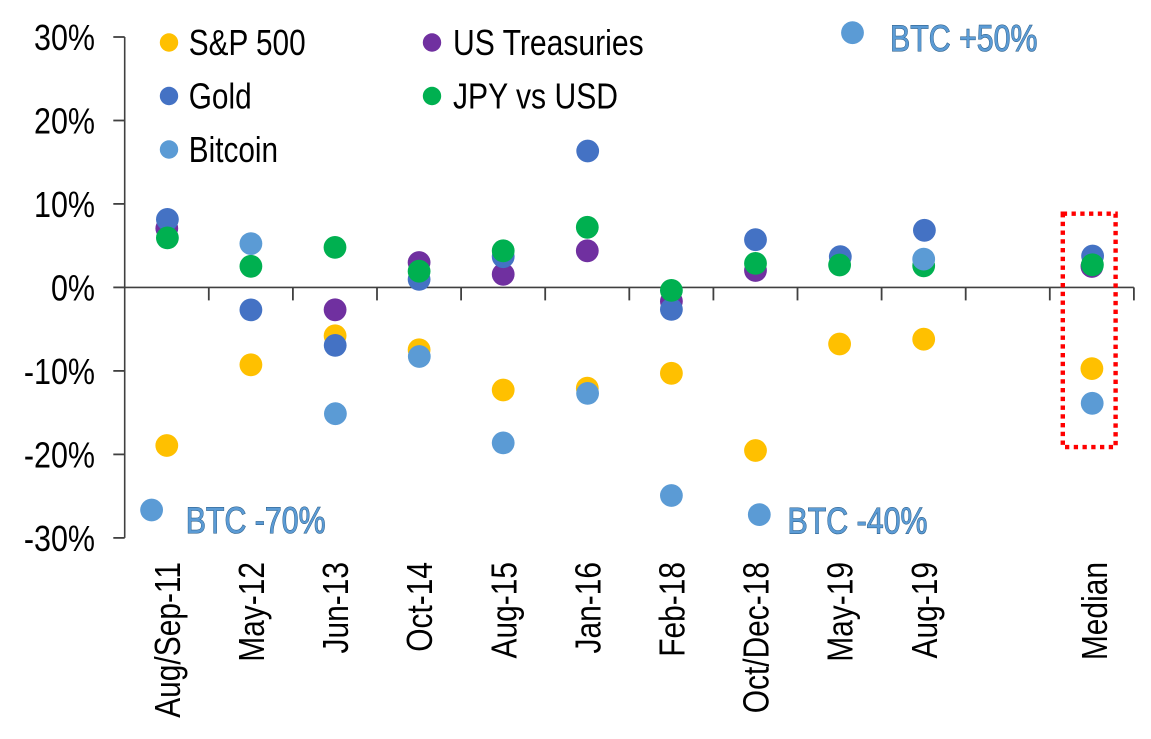 The image size is (1151, 739). What do you see at coordinates (233, 150) in the screenshot?
I see `svg-text: Bitcoin` at bounding box center [233, 150].